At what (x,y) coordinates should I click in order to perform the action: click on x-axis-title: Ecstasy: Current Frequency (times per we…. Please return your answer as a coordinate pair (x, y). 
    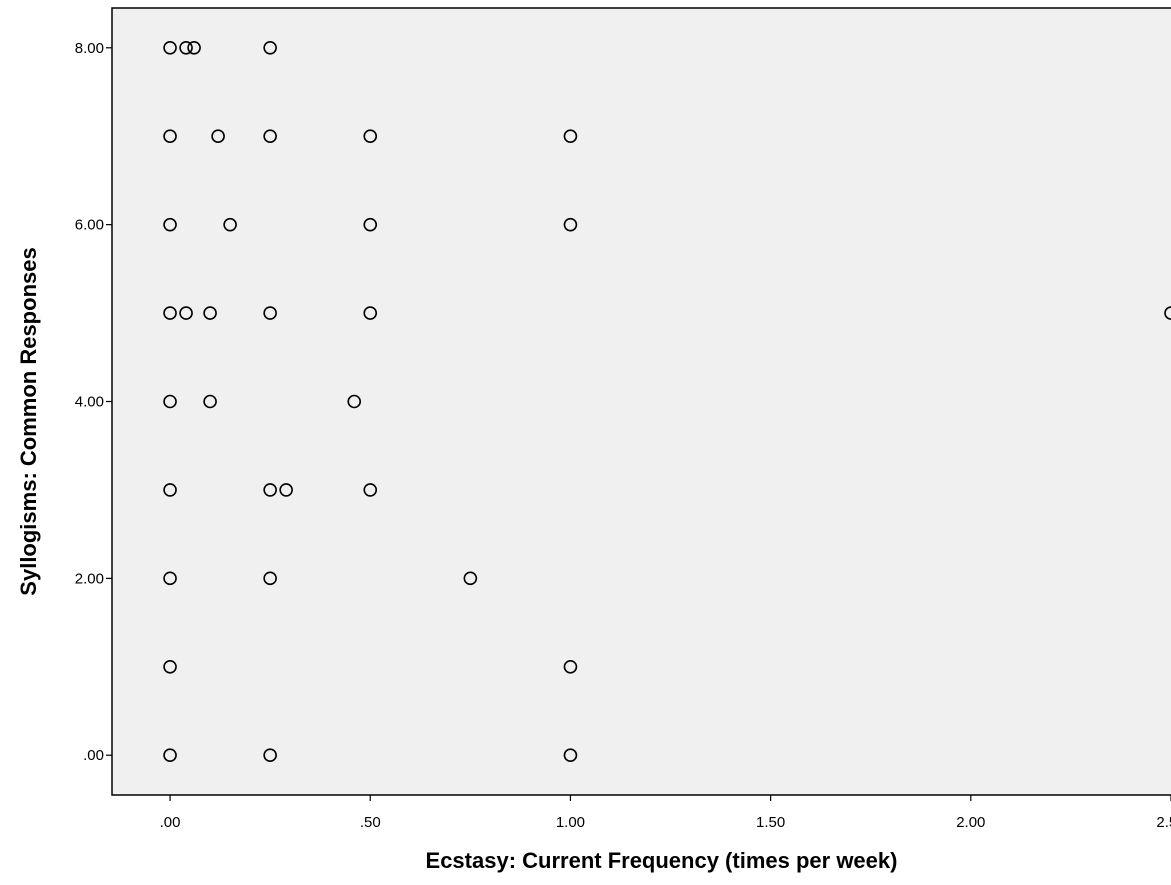
    Looking at the image, I should click on (662, 860).